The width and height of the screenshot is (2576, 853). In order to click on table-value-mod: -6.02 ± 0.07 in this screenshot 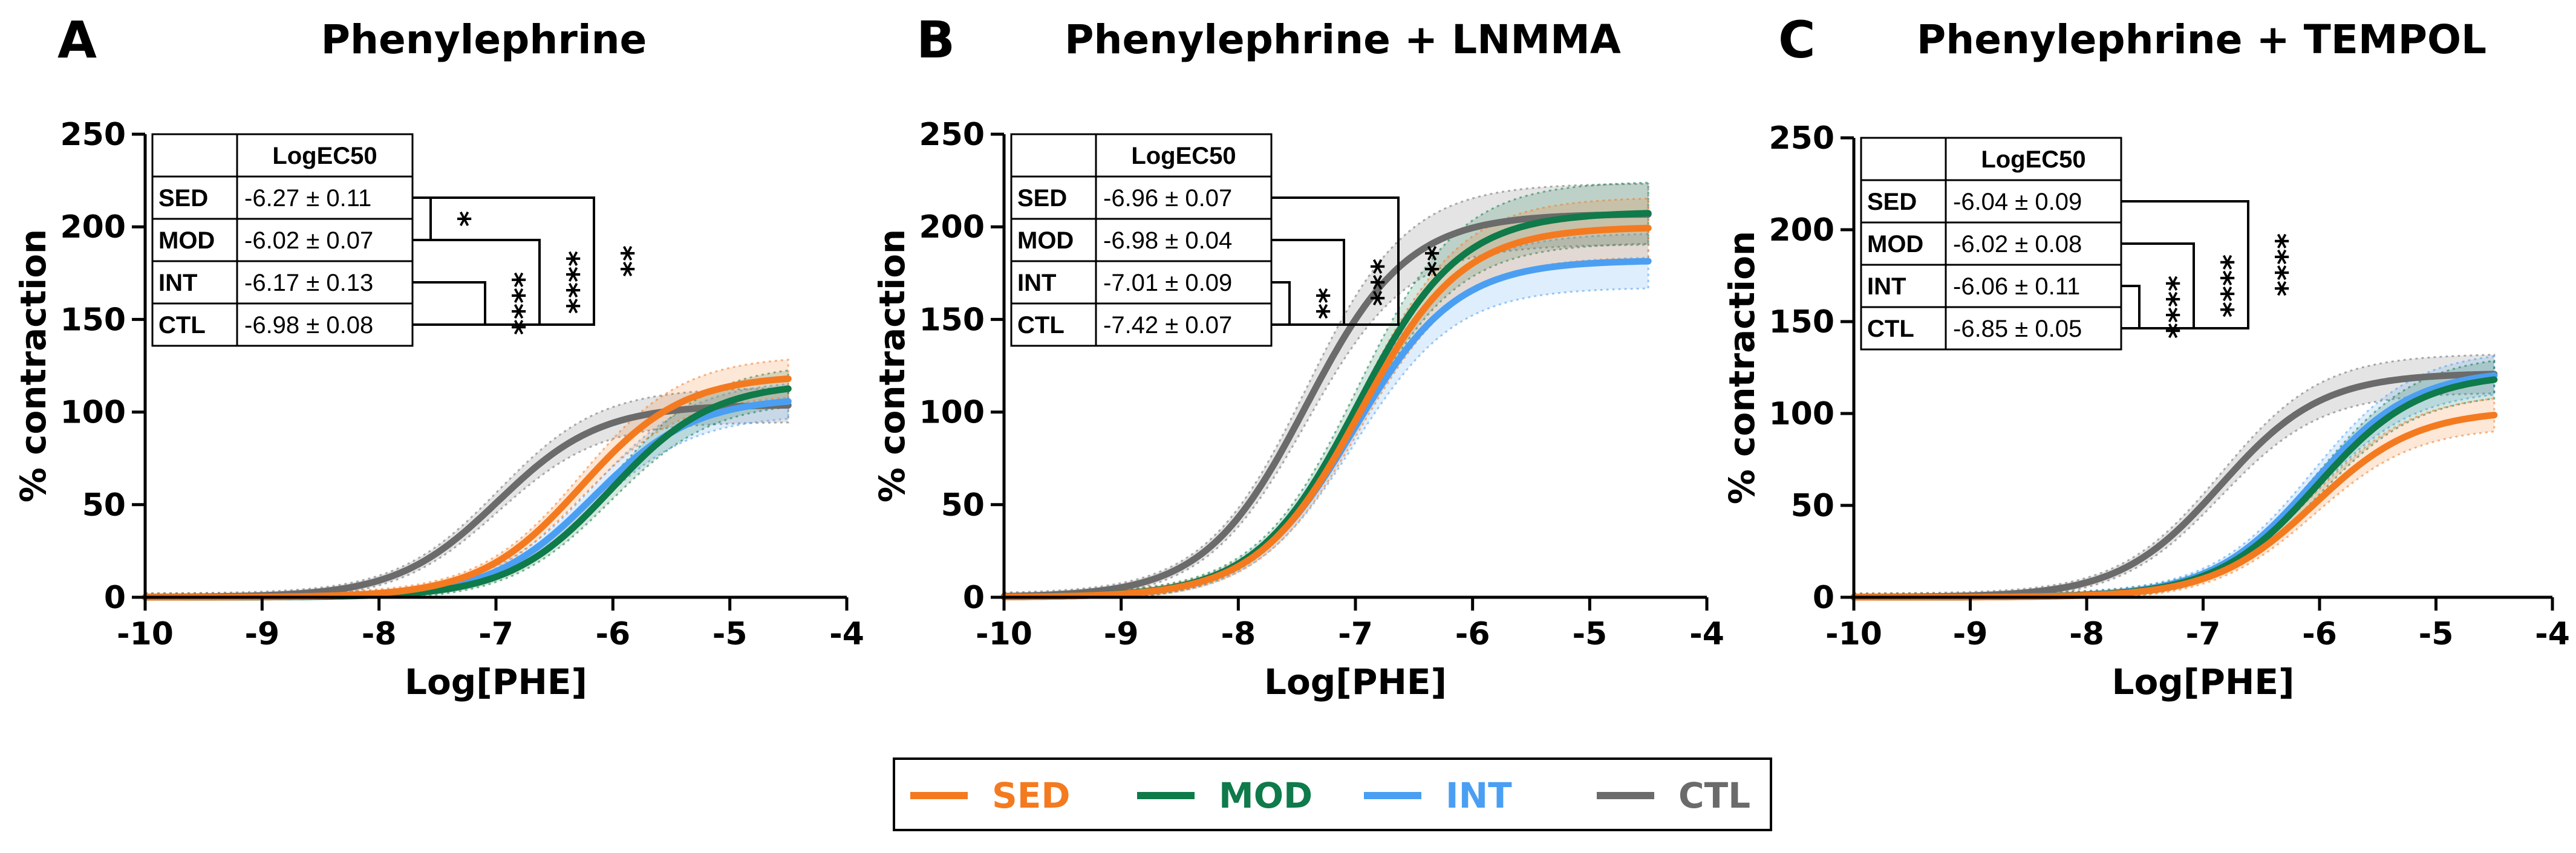, I will do `click(308, 241)`.